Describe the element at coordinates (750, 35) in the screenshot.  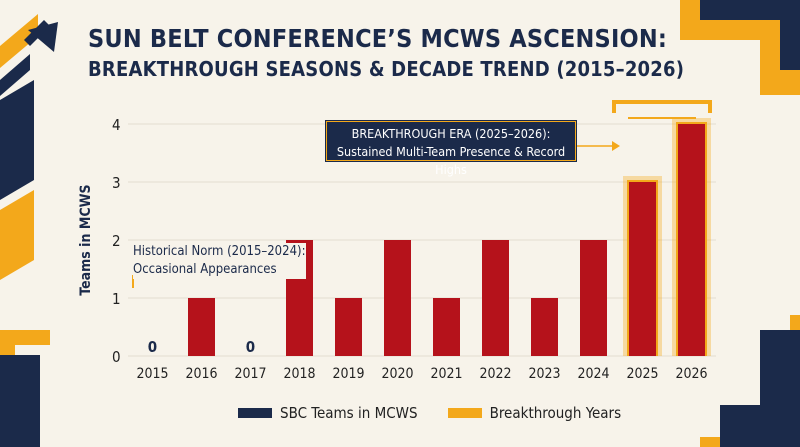
I see `top-right-navy` at that location.